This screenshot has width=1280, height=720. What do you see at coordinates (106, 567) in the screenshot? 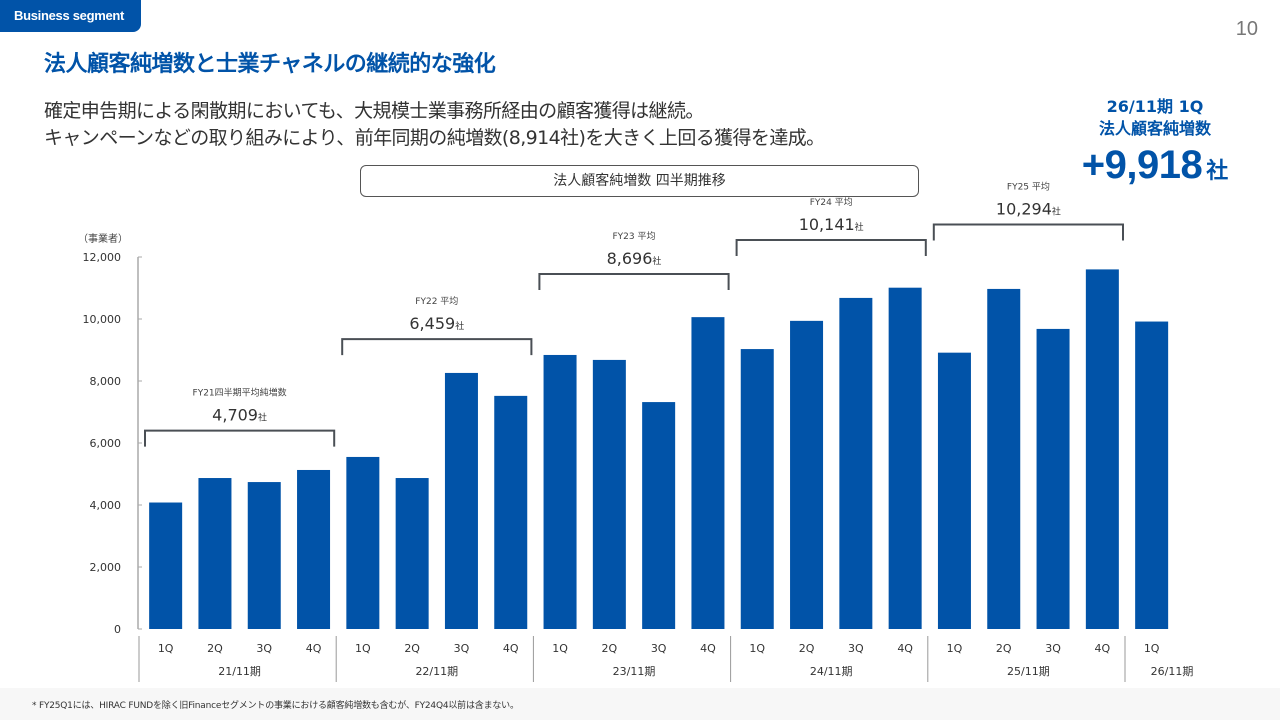
I see `y-tick-label: 2,000` at bounding box center [106, 567].